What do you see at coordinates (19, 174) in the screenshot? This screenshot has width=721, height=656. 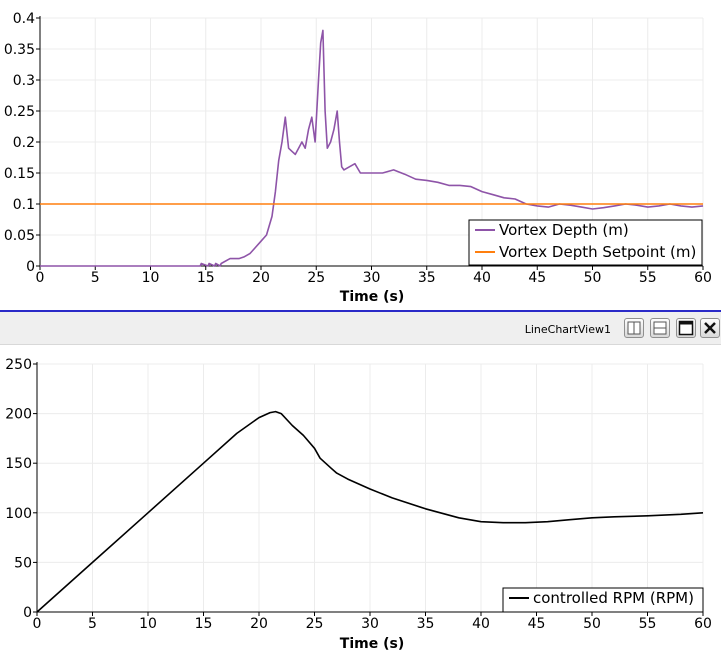 I see `y-tick-label: 0.15` at bounding box center [19, 174].